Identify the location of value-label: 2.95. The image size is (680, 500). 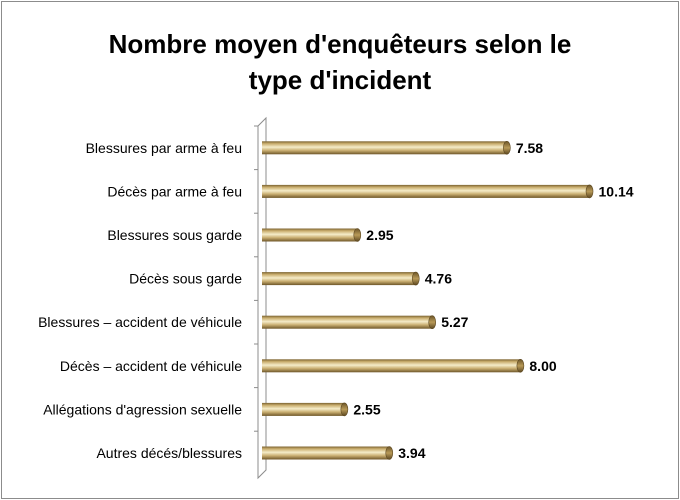
(379, 235).